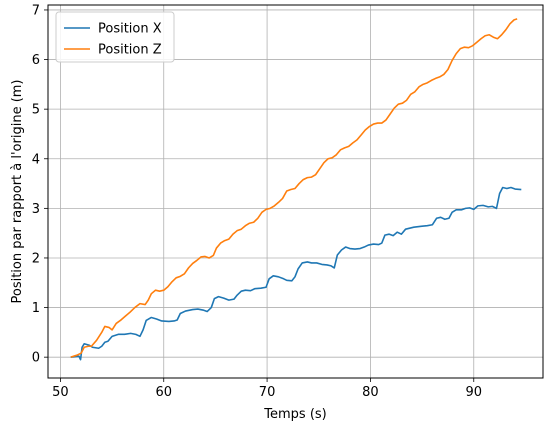 This screenshot has width=554, height=432. What do you see at coordinates (370, 392) in the screenshot?
I see `x-tick-label: 80` at bounding box center [370, 392].